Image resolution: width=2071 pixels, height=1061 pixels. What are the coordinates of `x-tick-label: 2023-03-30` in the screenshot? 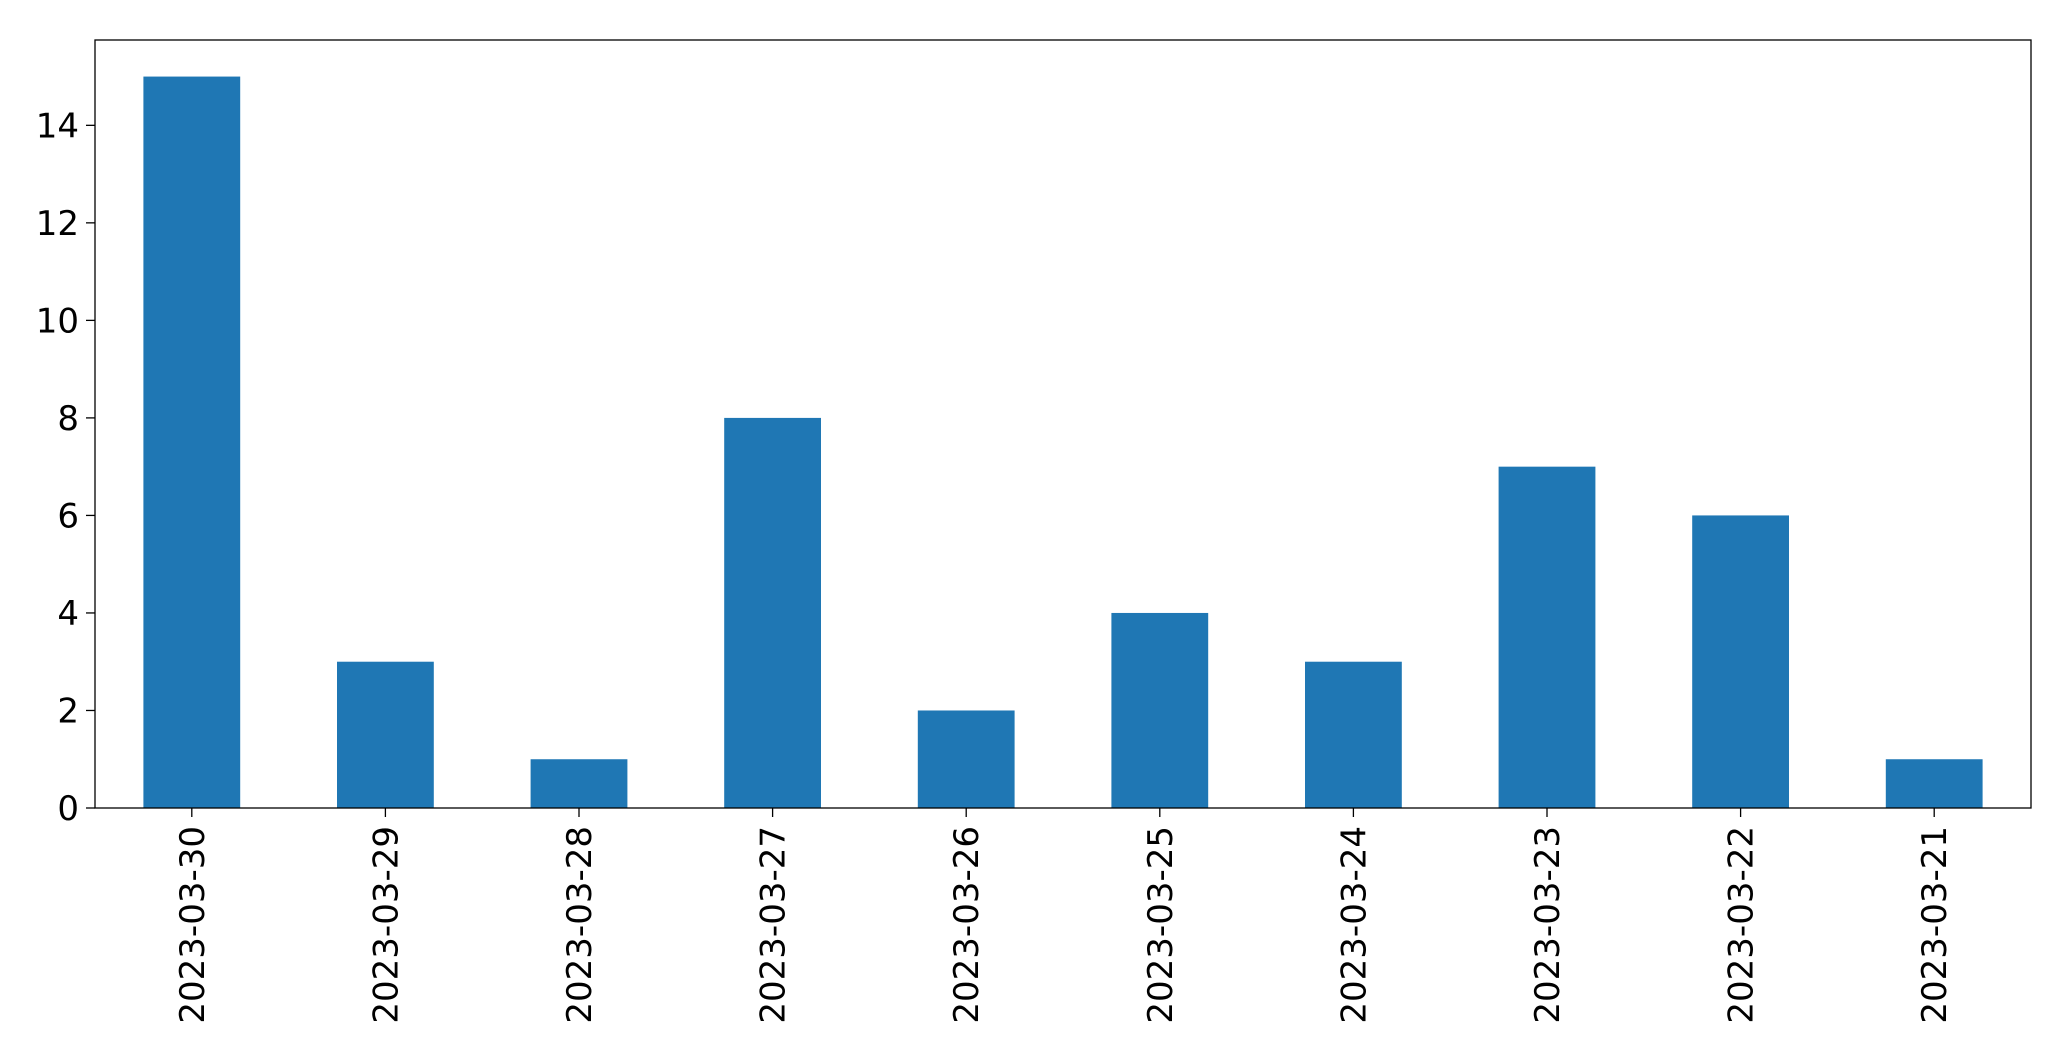 It's located at (193, 925).